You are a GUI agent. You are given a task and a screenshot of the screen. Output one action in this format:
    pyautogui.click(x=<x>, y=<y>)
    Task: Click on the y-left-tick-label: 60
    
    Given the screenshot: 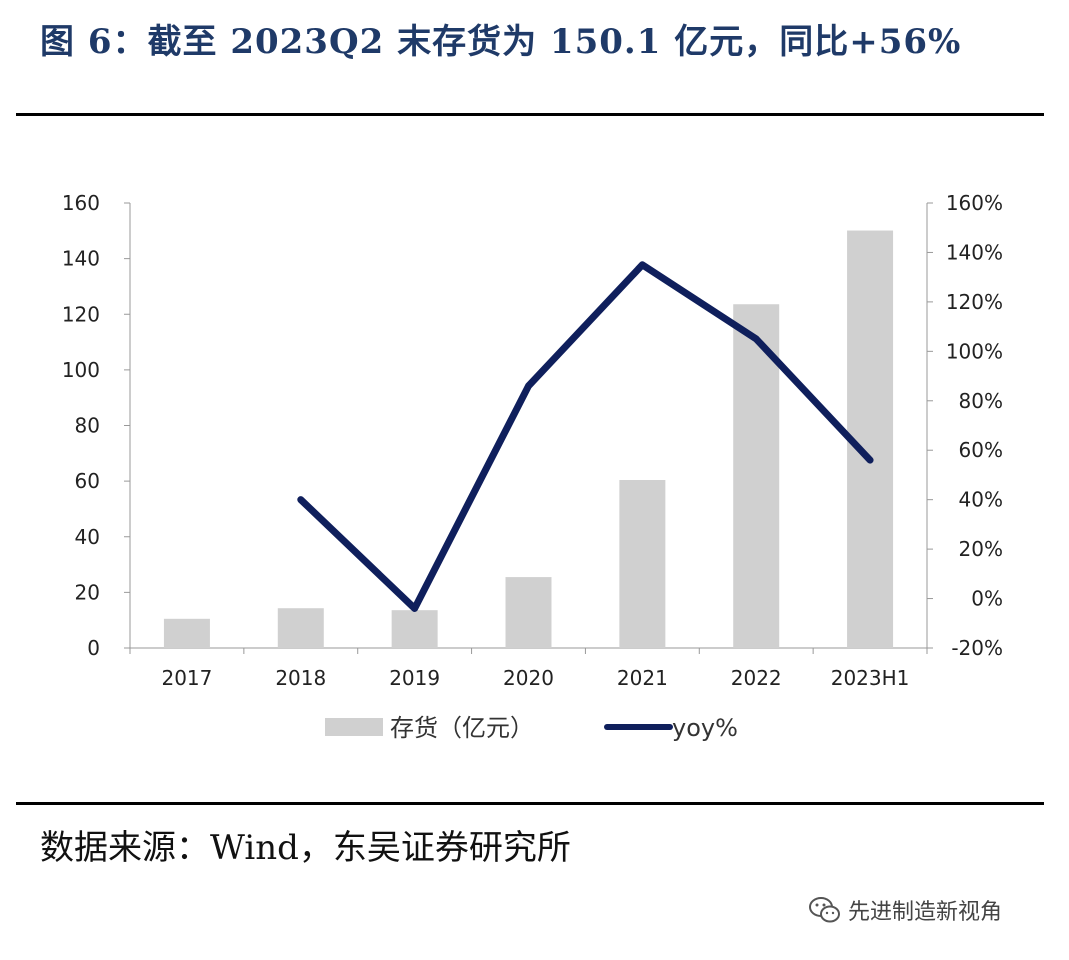 What is the action you would take?
    pyautogui.click(x=87, y=481)
    